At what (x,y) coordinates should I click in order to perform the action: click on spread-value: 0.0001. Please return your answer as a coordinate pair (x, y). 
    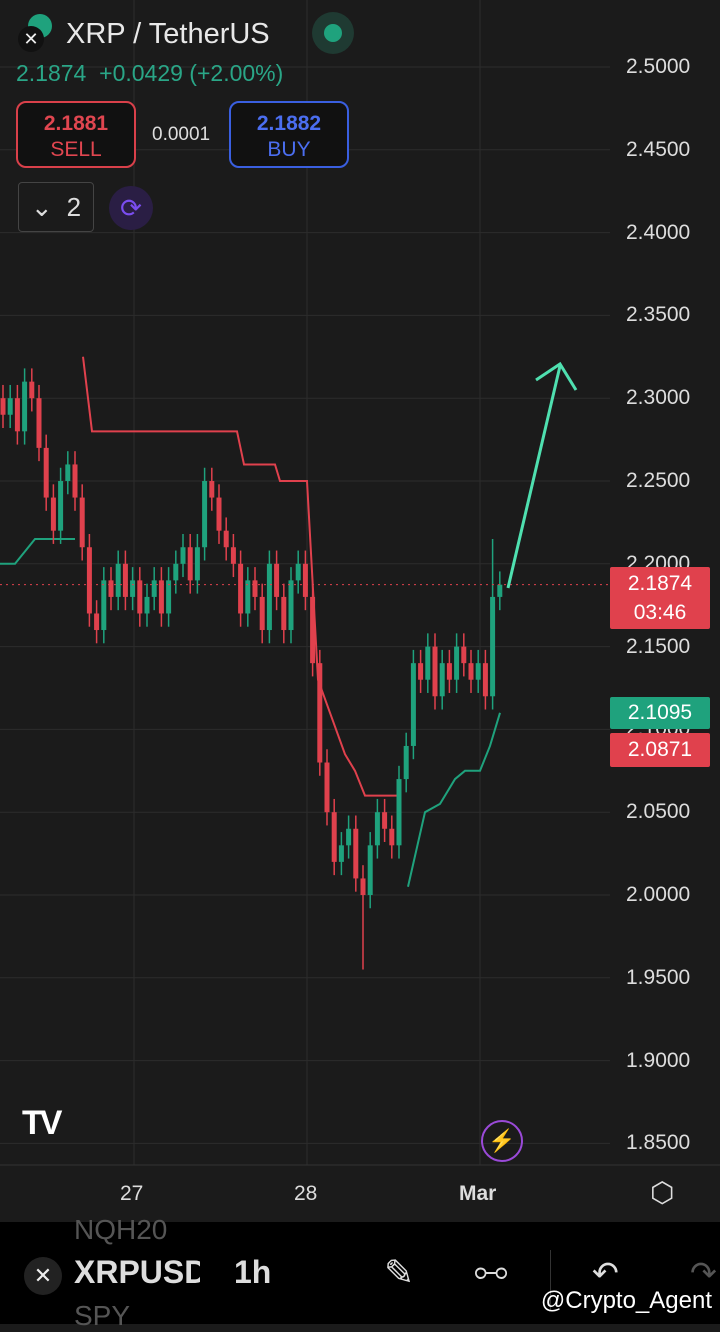
    Looking at the image, I should click on (181, 134).